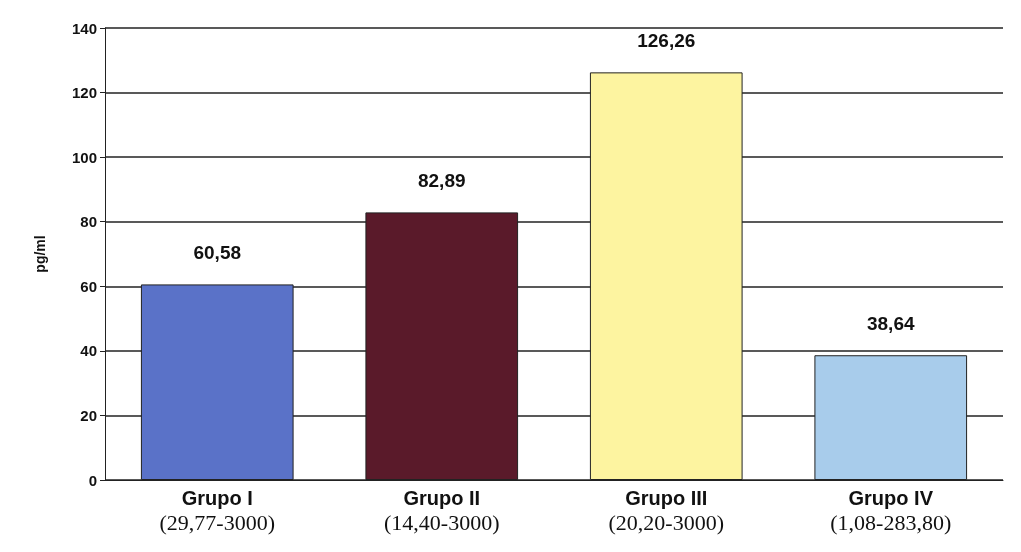 The height and width of the screenshot is (552, 1021). I want to click on data-label: 126,26, so click(666, 41).